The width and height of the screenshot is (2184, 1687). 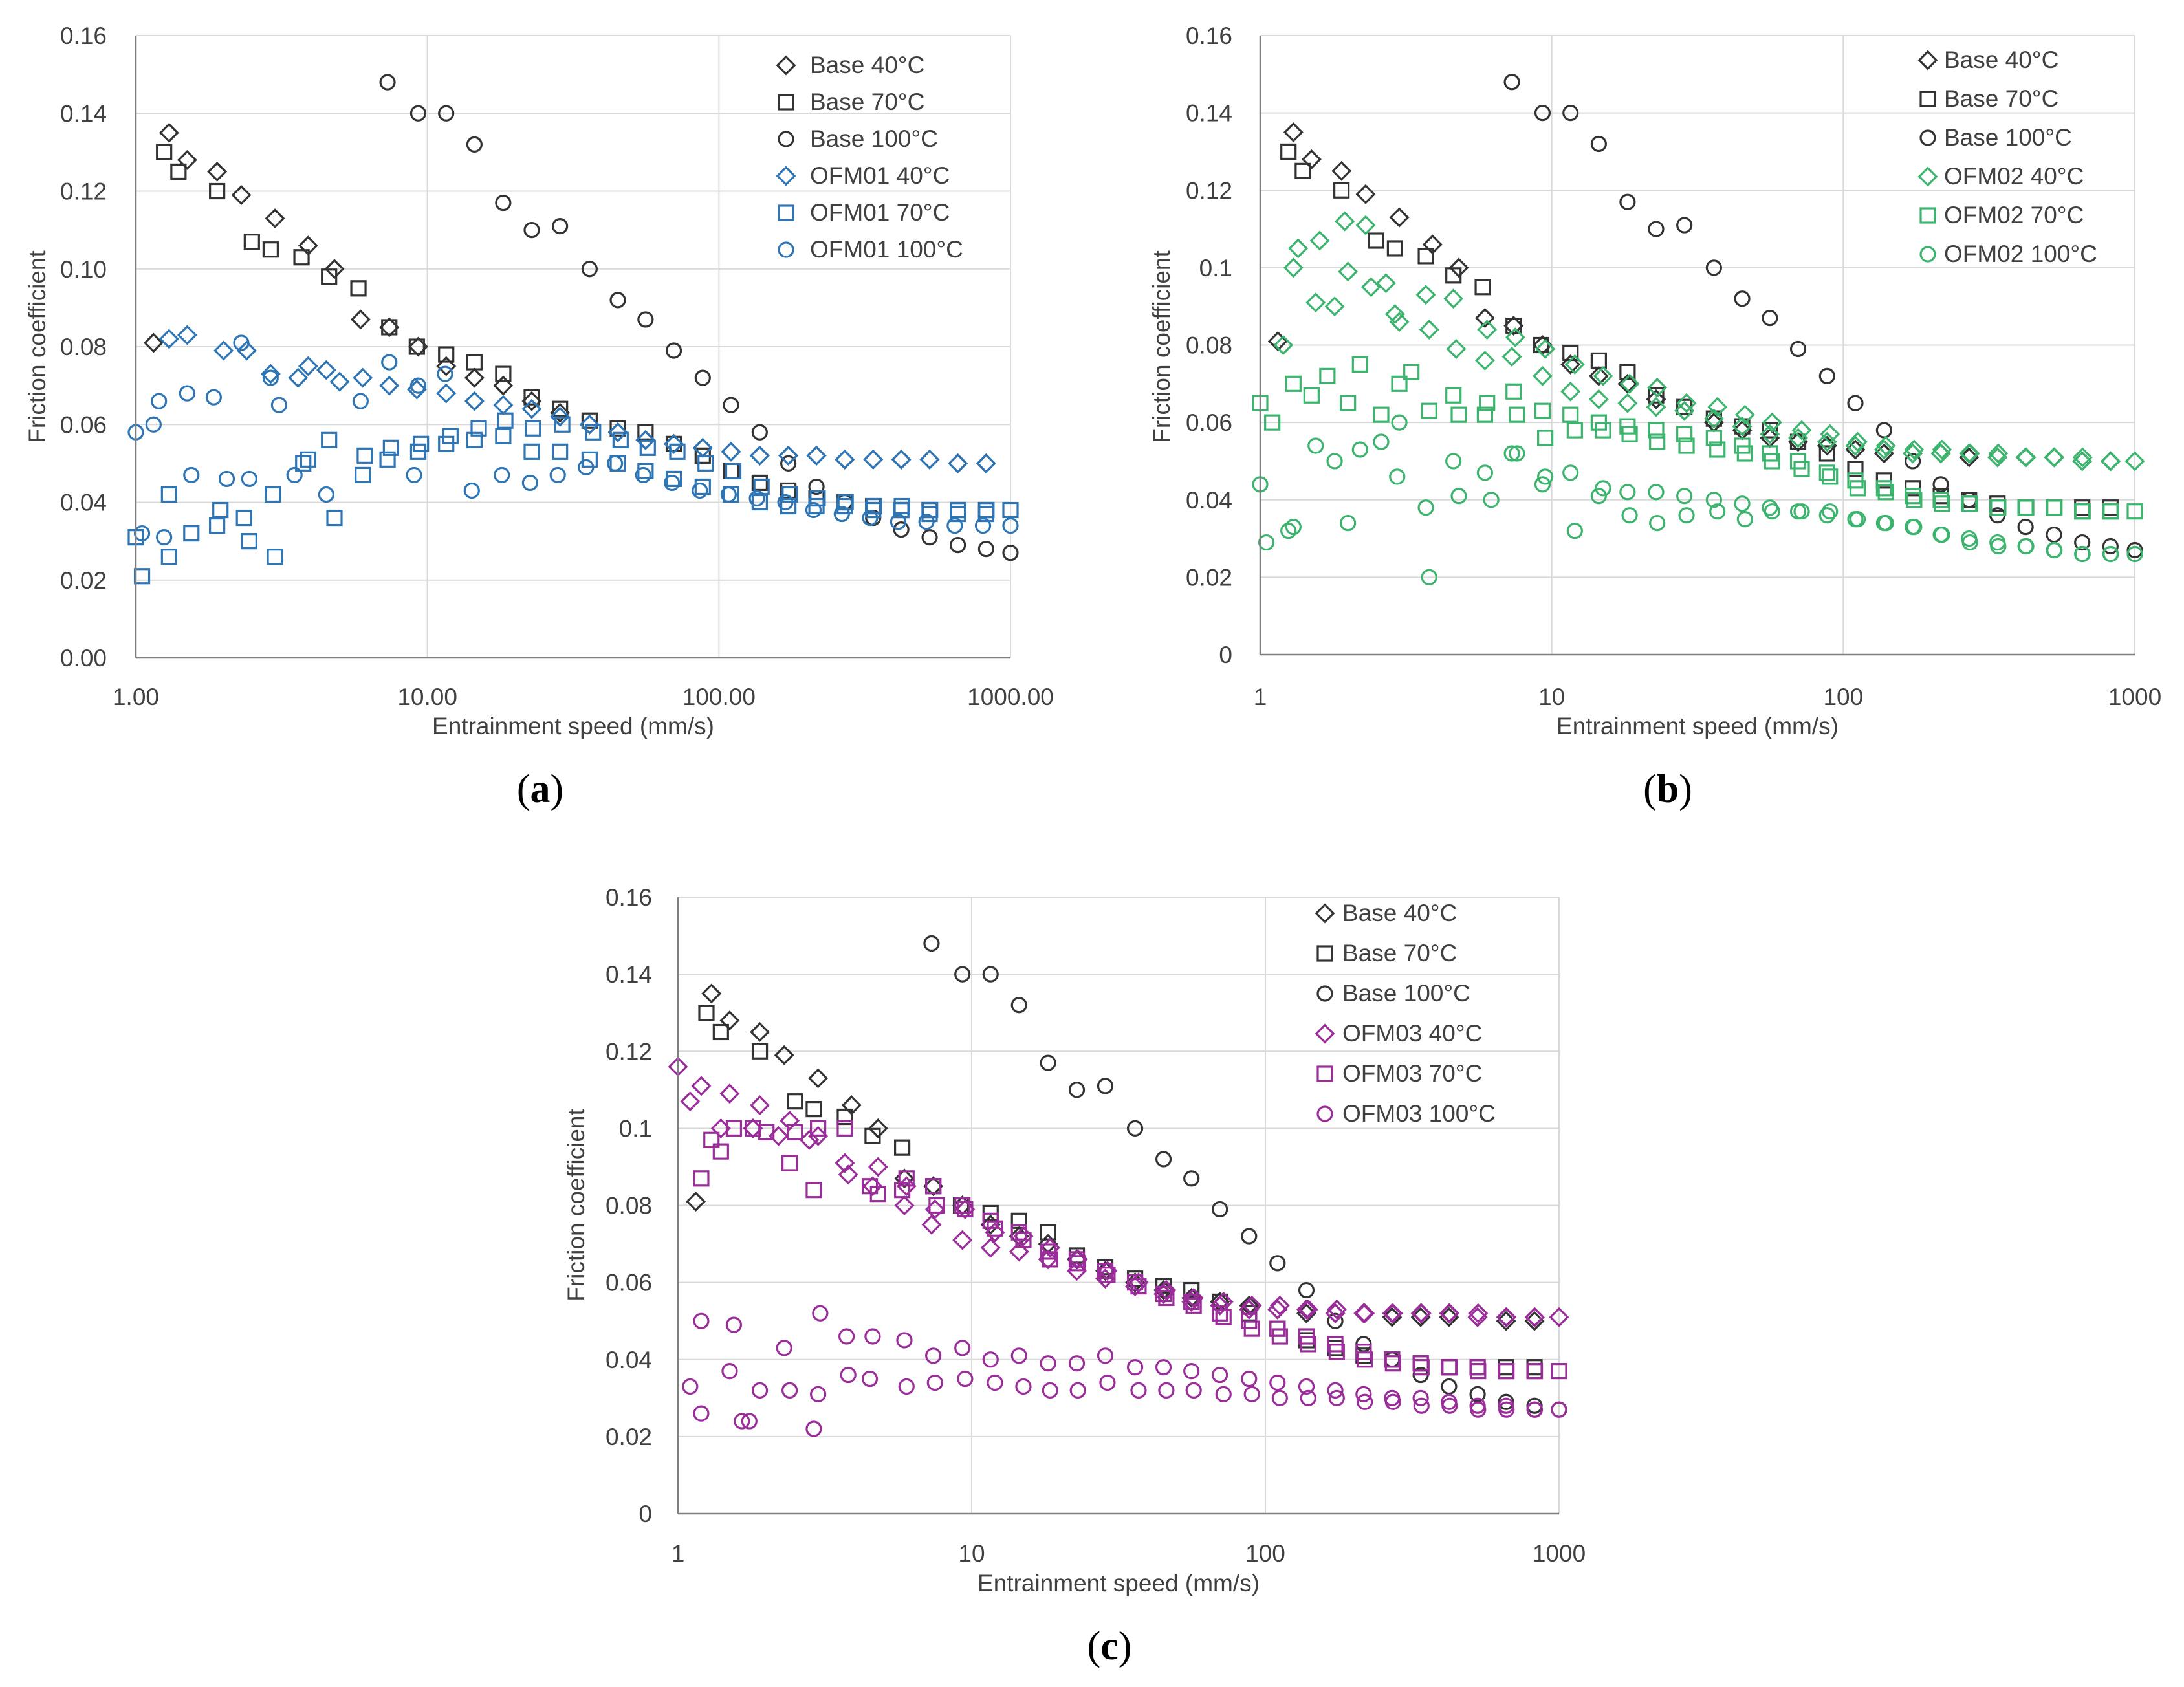 What do you see at coordinates (1324, 1073) in the screenshot?
I see `legend-marker` at bounding box center [1324, 1073].